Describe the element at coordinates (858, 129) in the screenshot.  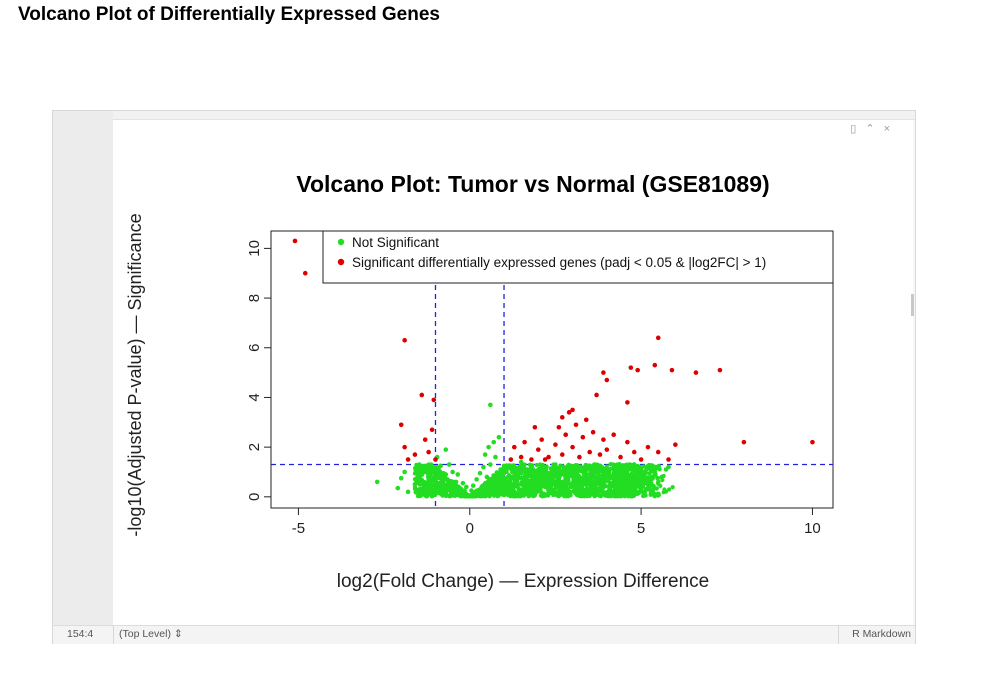
I see `broom-icon: ▯` at that location.